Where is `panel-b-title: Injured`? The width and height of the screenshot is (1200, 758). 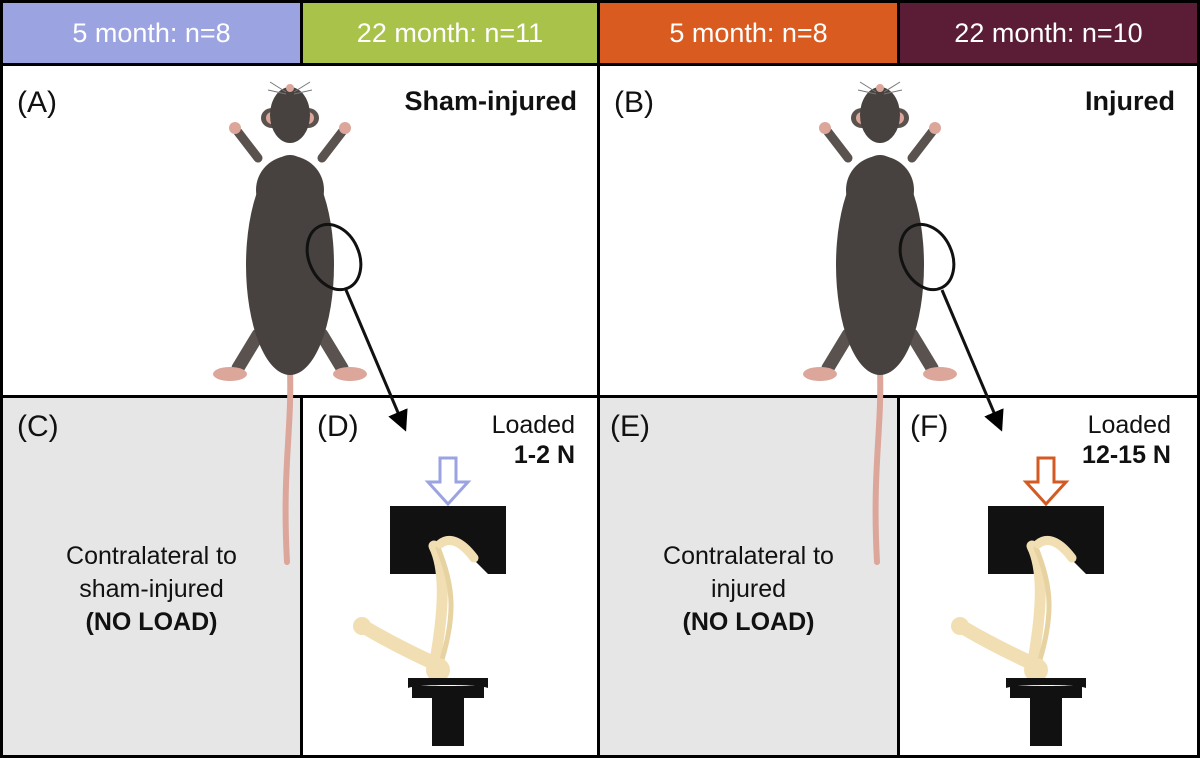
panel-b-title: Injured is located at coordinates (1129, 101).